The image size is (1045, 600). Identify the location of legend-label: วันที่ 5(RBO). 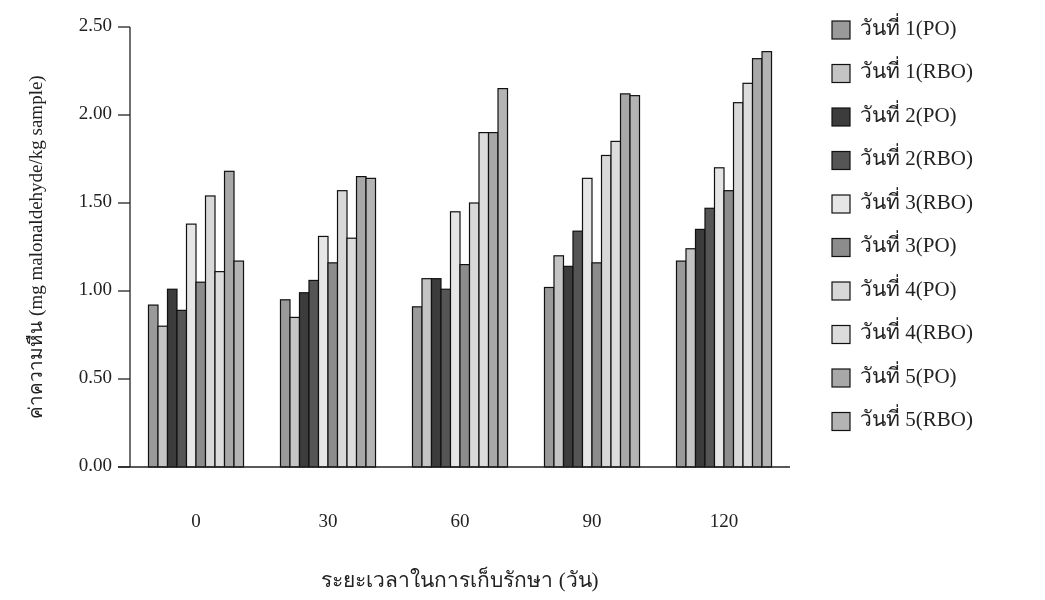
(916, 418).